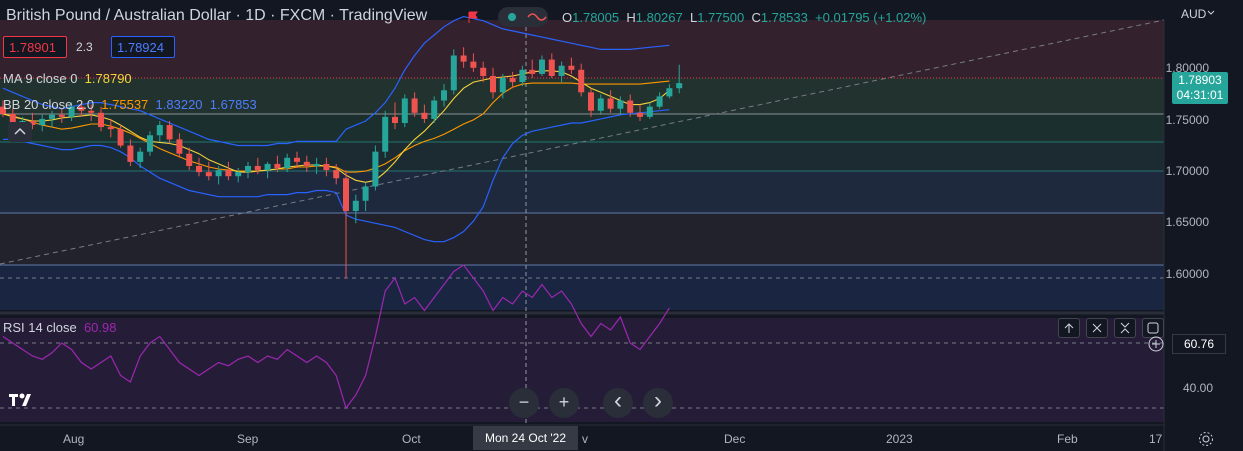 The width and height of the screenshot is (1243, 451). What do you see at coordinates (618, 403) in the screenshot?
I see `scroll-left-button: ‹` at bounding box center [618, 403].